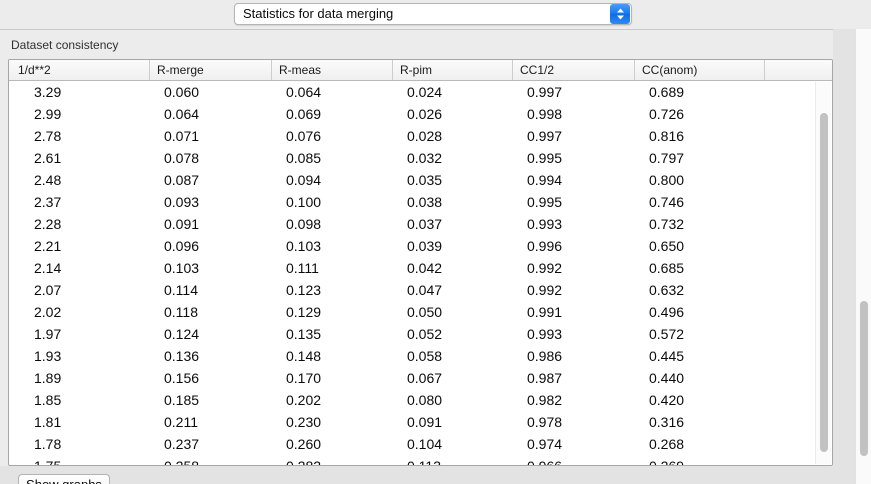 This screenshot has width=871, height=484. Describe the element at coordinates (667, 158) in the screenshot. I see `table-cell: 0.797` at that location.